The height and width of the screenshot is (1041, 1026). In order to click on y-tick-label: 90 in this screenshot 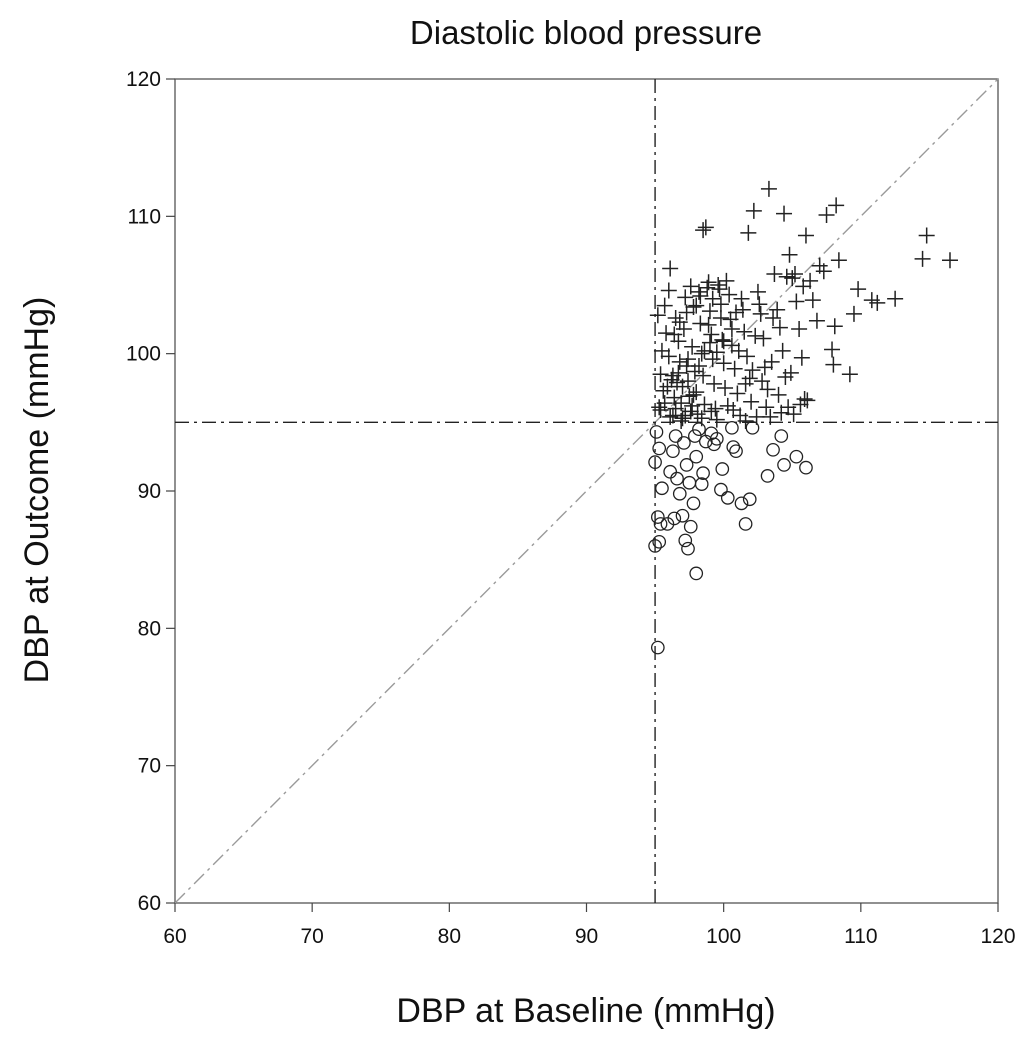, I will do `click(149, 491)`.